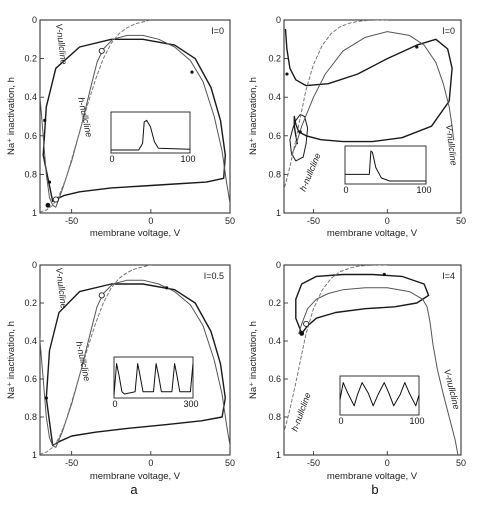 This screenshot has height=505, width=491. I want to click on inset-voltage-trace: 0 300, so click(155, 382).